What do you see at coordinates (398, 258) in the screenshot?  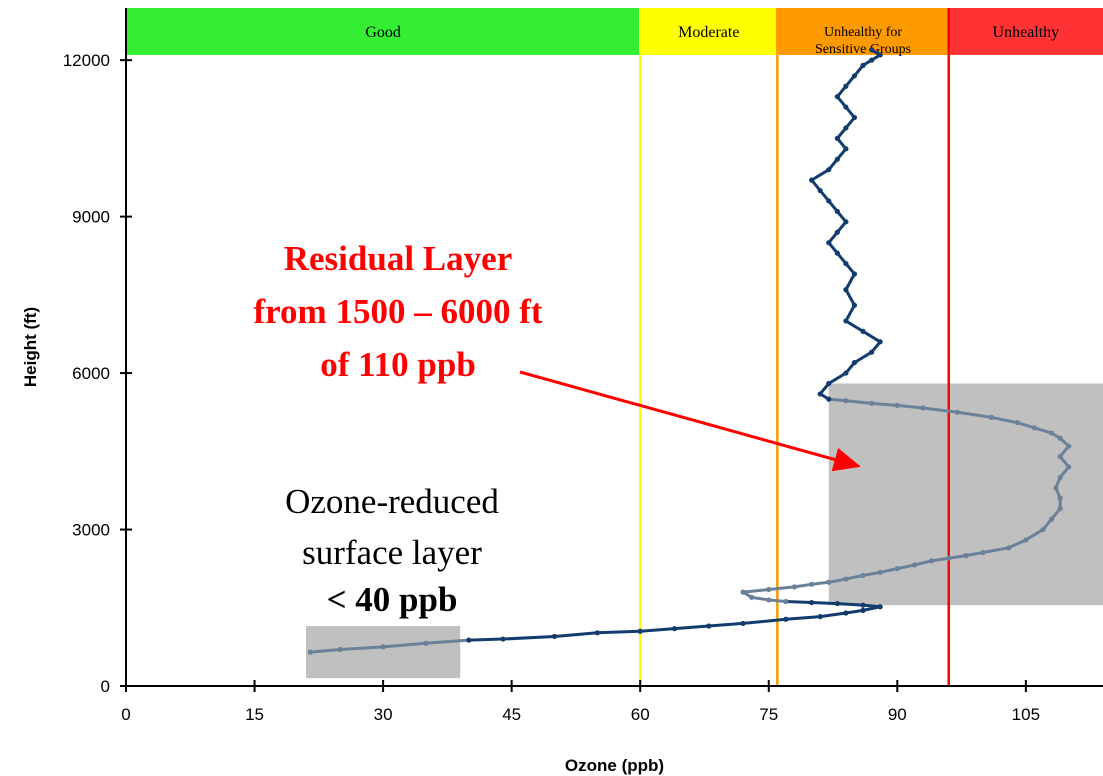 I see `residual-annotation-line-0: Residual Layer` at bounding box center [398, 258].